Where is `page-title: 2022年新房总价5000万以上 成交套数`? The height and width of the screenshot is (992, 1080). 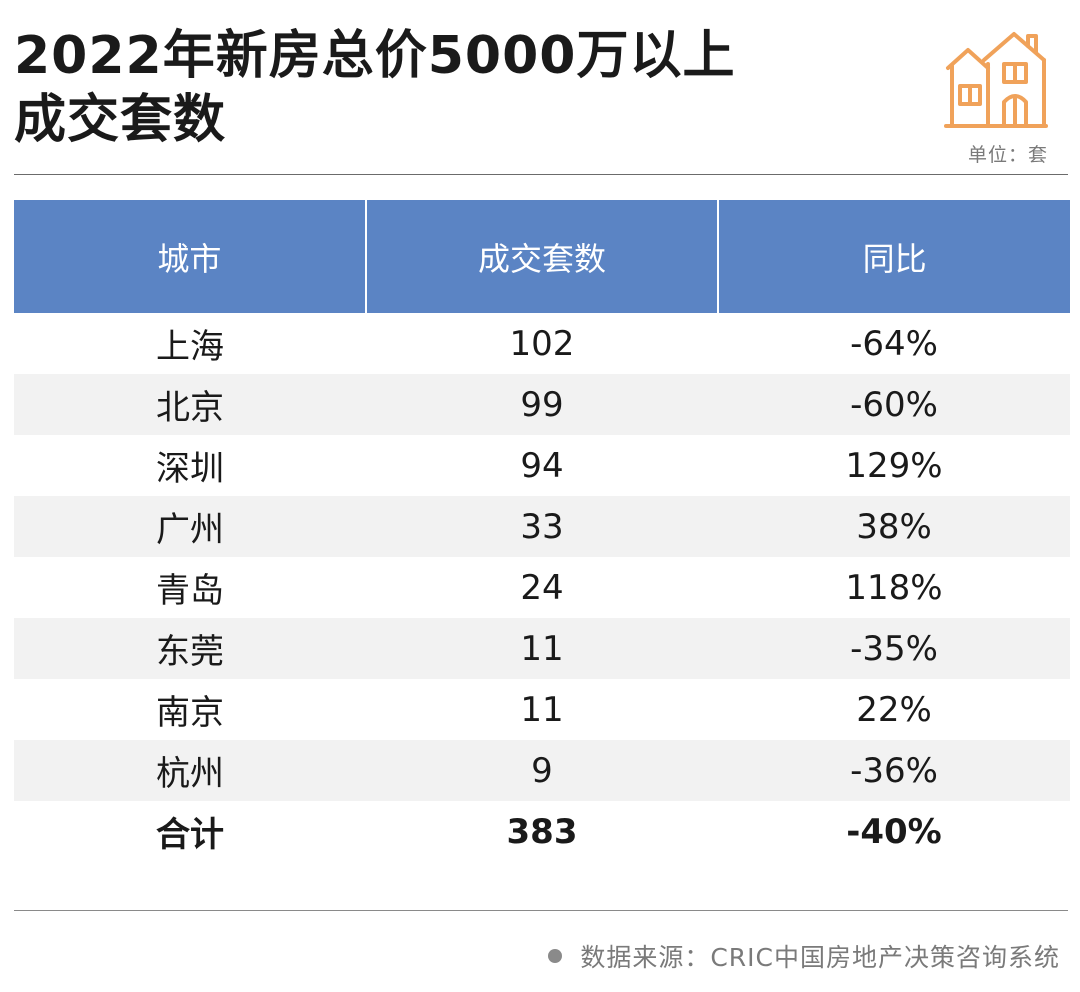 page-title: 2022年新房总价5000万以上 成交套数 is located at coordinates (374, 88).